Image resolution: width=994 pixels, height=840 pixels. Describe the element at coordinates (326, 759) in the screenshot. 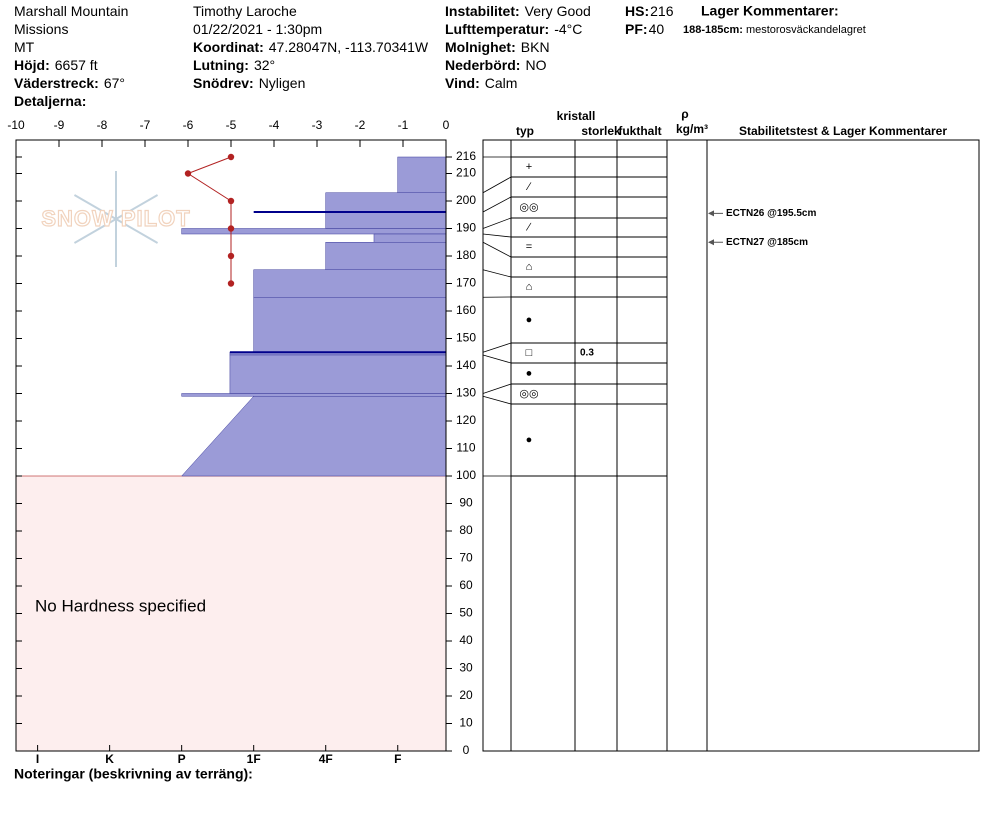

I see `hardness-tick-label: 4F` at that location.